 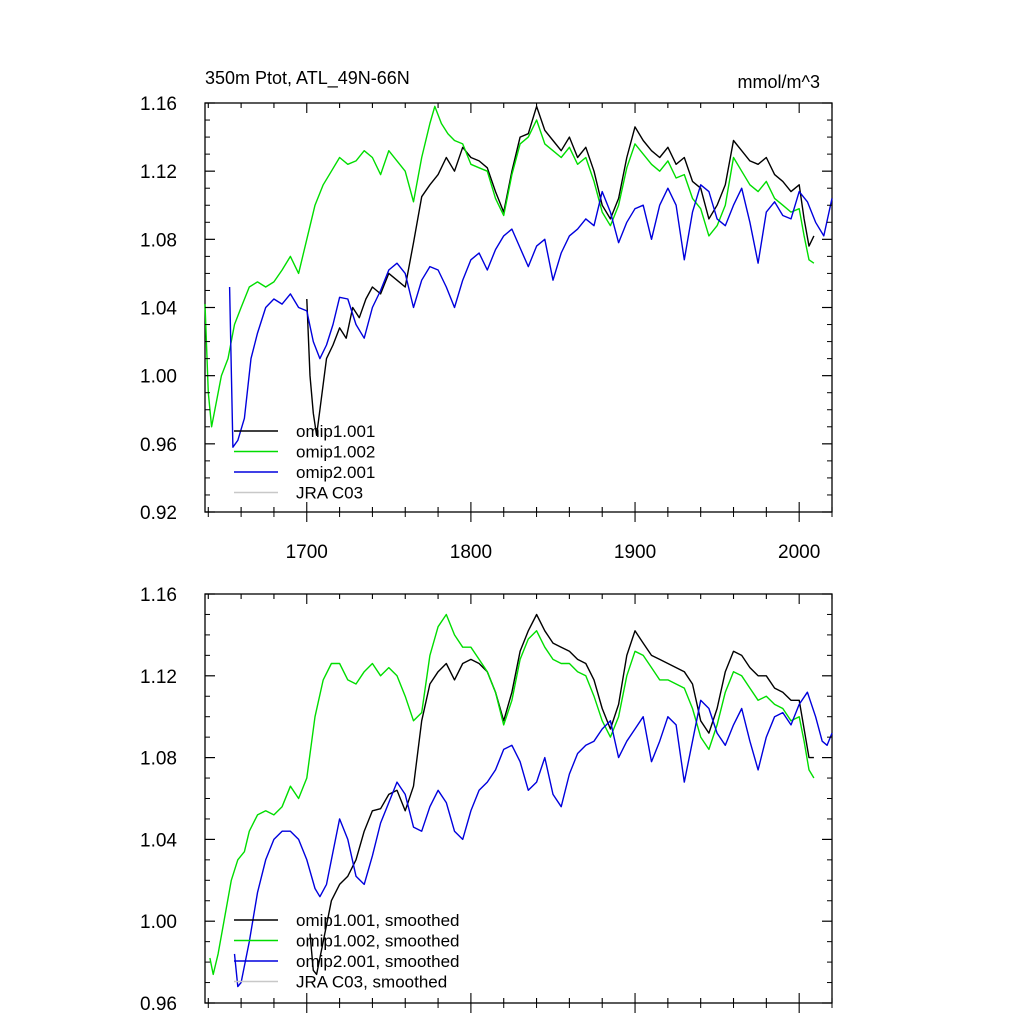 I want to click on legend-label-2: omip1.002, so click(x=335, y=452).